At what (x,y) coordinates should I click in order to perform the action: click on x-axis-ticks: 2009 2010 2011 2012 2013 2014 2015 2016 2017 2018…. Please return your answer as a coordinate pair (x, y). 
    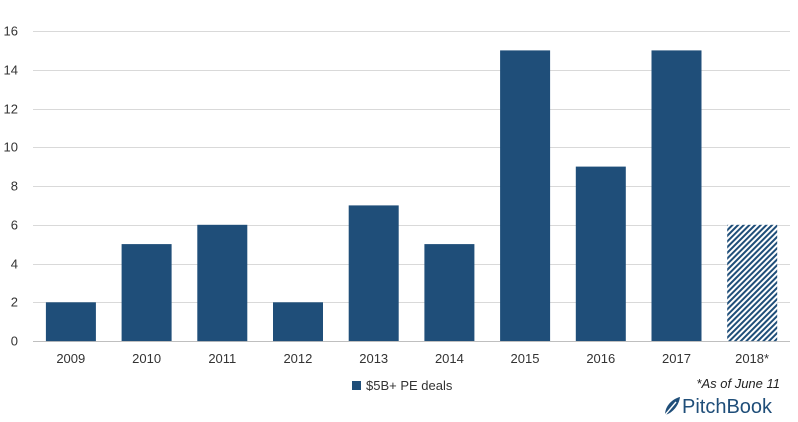
    Looking at the image, I should click on (412, 358).